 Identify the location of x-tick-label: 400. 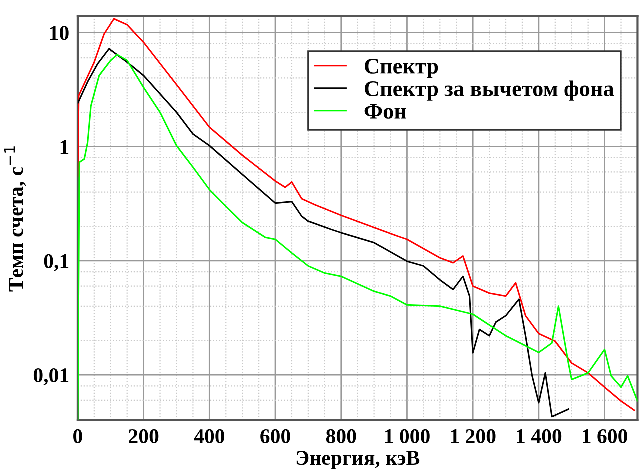
(209, 436).